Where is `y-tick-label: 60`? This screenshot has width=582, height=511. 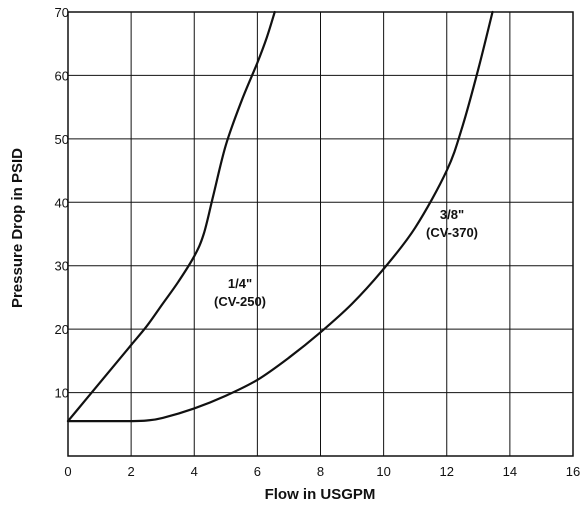
y-tick-label: 60 is located at coordinates (62, 75).